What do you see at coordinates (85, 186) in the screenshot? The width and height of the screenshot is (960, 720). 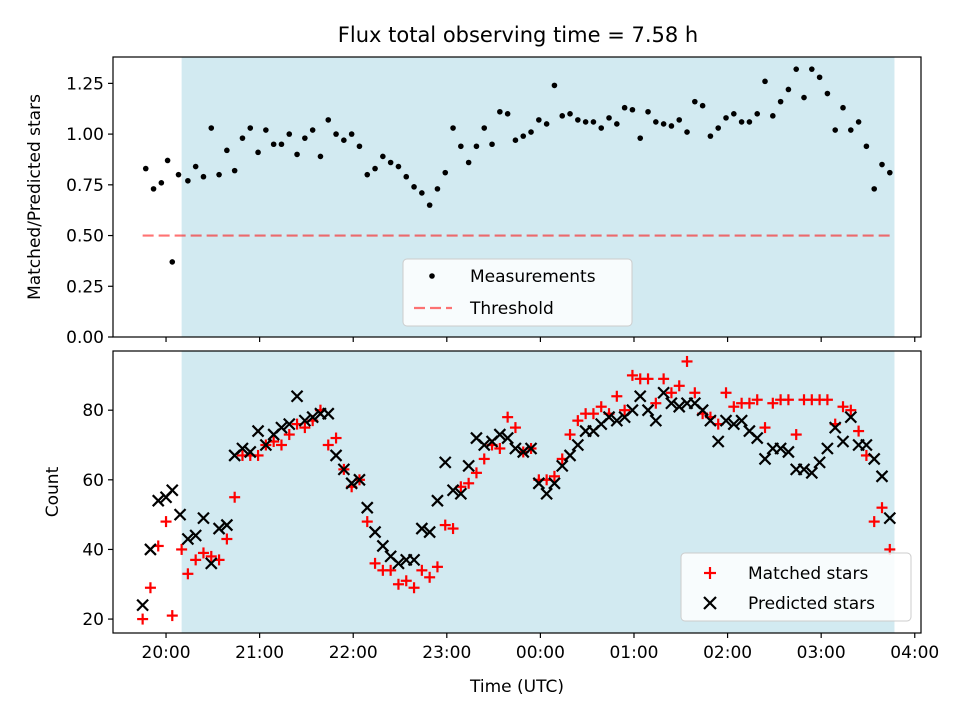 I see `y-tick-label: 0.75` at bounding box center [85, 186].